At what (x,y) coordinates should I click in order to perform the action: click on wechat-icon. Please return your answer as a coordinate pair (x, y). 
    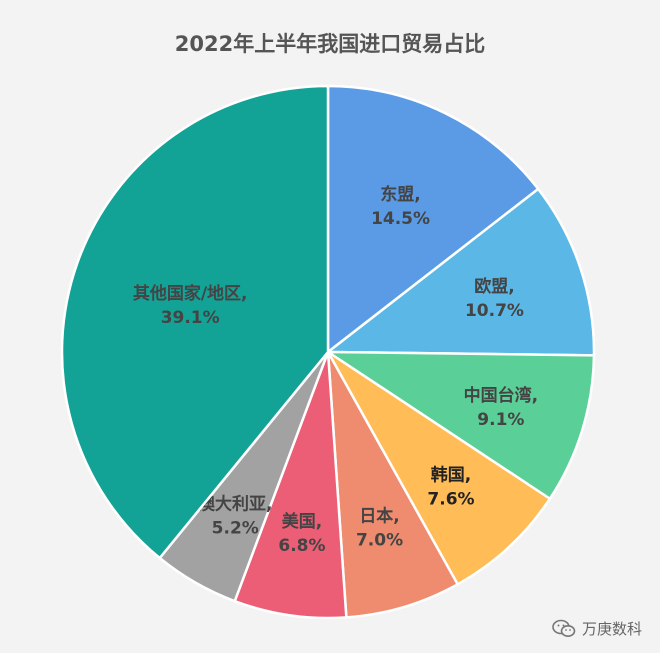
    Looking at the image, I should click on (564, 629).